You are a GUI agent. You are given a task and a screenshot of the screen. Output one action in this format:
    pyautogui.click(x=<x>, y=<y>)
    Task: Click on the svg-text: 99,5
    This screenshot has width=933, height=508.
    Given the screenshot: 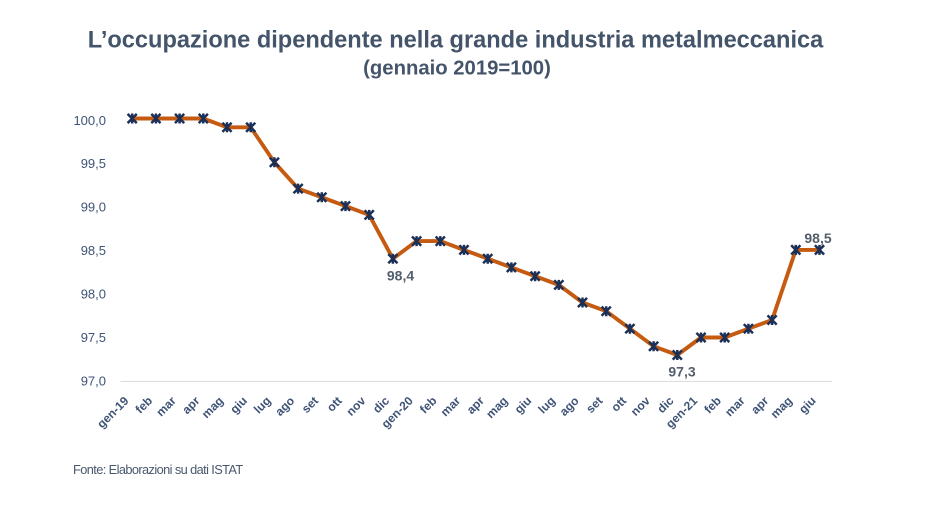 What is the action you would take?
    pyautogui.click(x=93, y=163)
    